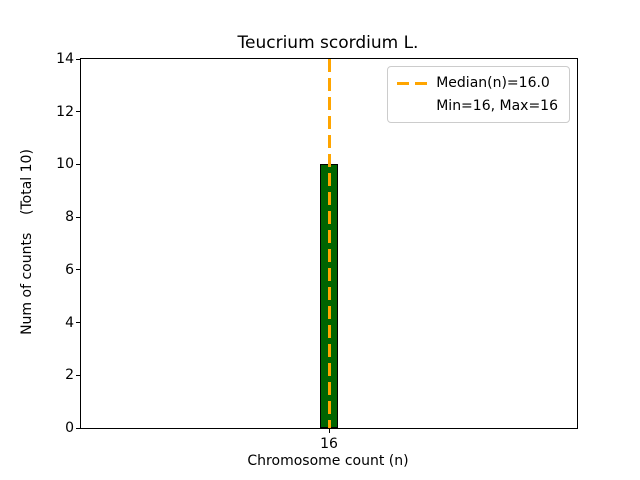 This screenshot has width=640, height=480. What do you see at coordinates (69, 322) in the screenshot?
I see `y-tick-label: 4` at bounding box center [69, 322].